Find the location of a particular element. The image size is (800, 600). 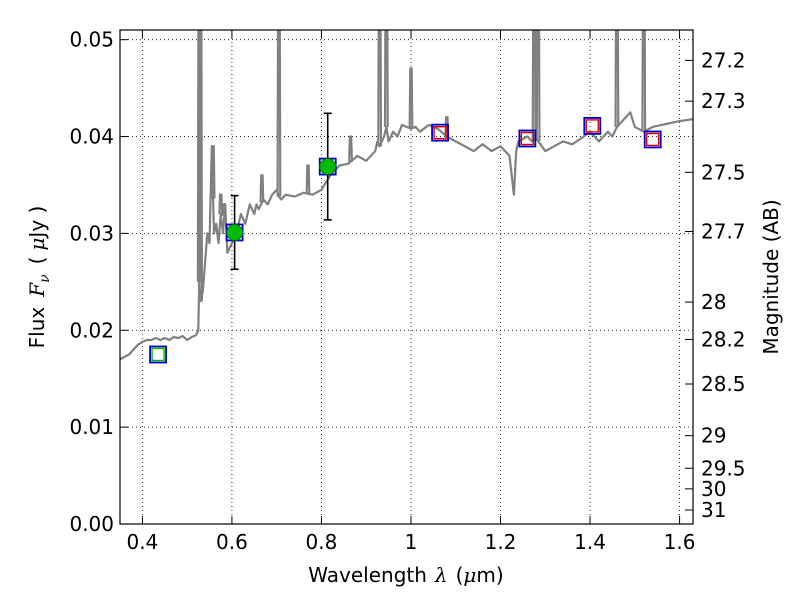

magnitude-tick-label: 28 is located at coordinates (713, 302).